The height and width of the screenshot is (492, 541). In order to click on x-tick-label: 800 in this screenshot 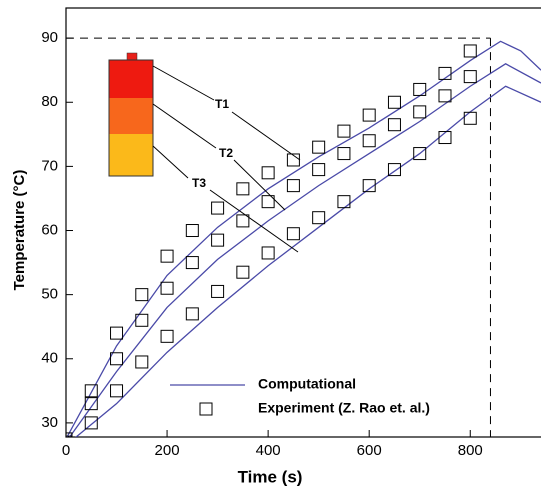, I will do `click(470, 450)`.